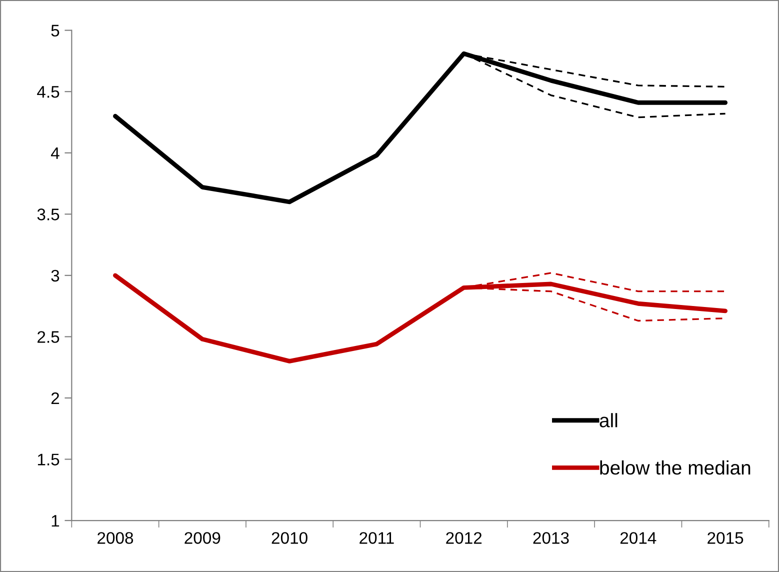 The height and width of the screenshot is (572, 779). I want to click on y-tick-label: 4, so click(55, 153).